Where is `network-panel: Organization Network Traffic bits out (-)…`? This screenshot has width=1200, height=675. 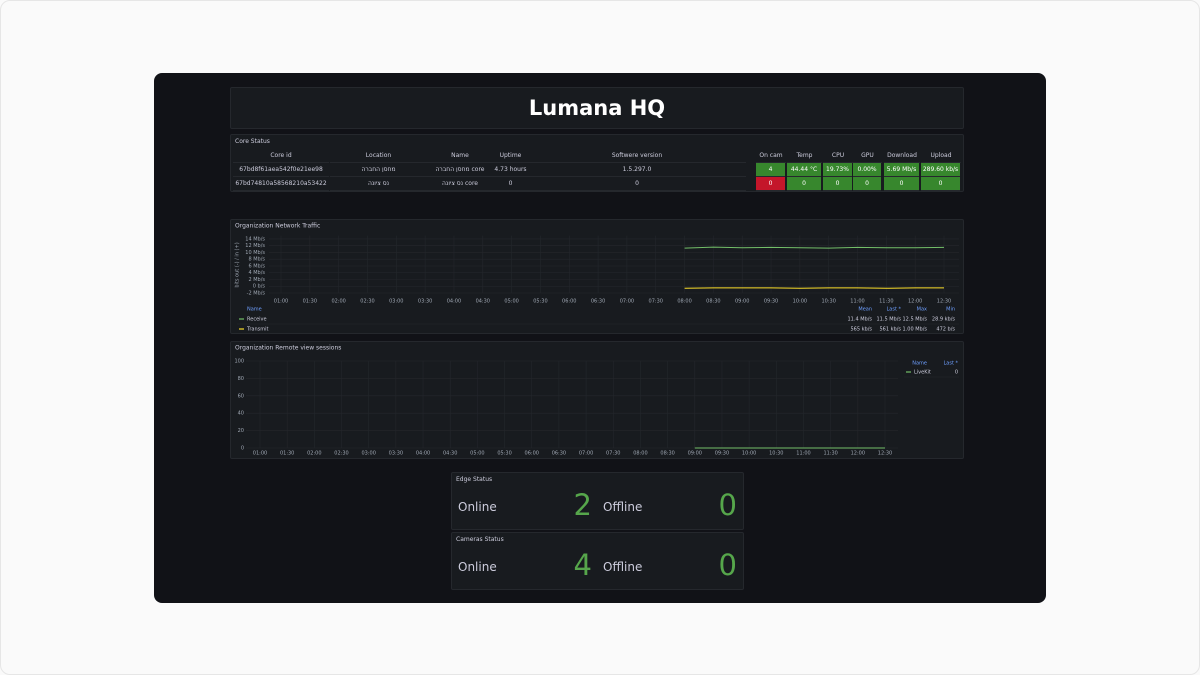 network-panel: Organization Network Traffic bits out (-)… is located at coordinates (597, 276).